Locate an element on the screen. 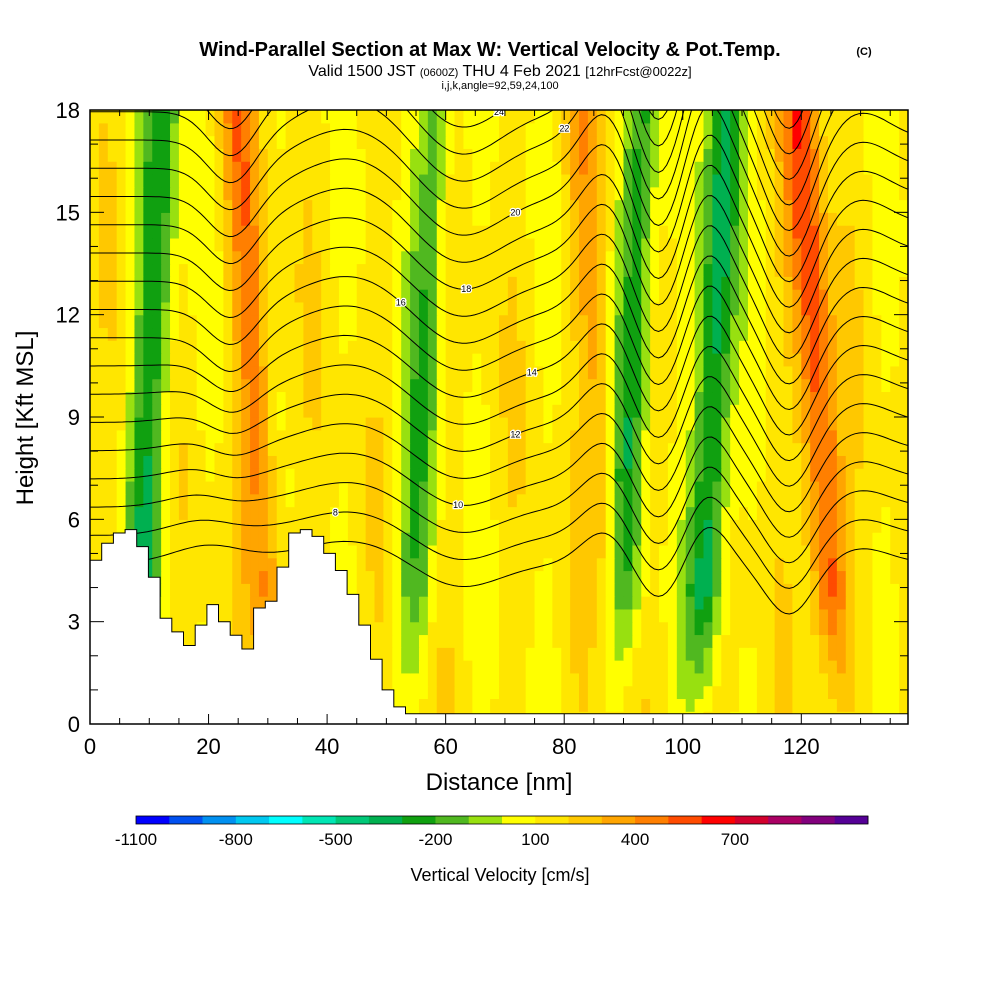 The height and width of the screenshot is (1000, 1000). colorbar-label: Vertical Velocity [cm/s] is located at coordinates (499, 875).